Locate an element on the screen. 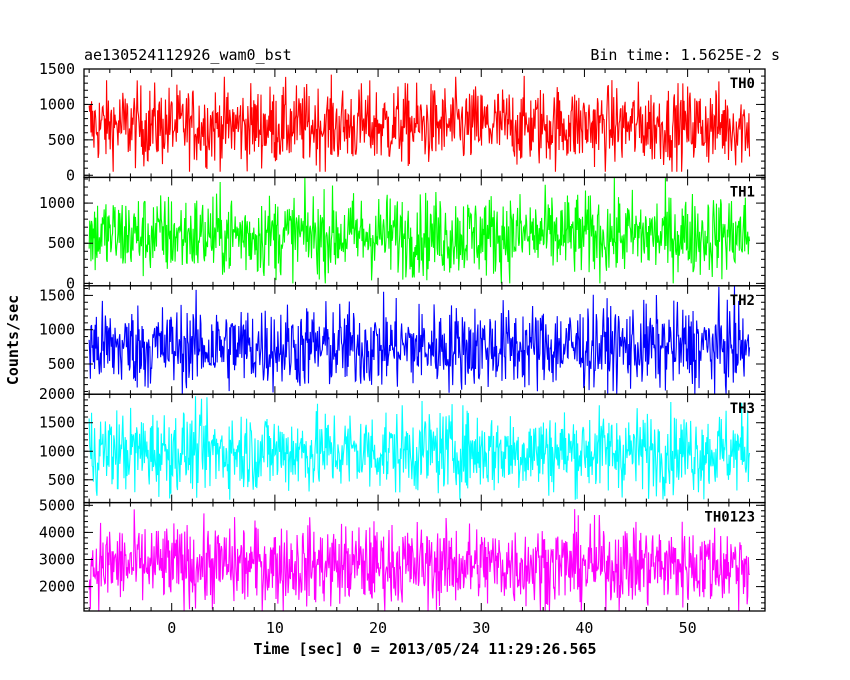 Image resolution: width=850 pixels, height=680 pixels. x-tick-label: 50 is located at coordinates (688, 628).